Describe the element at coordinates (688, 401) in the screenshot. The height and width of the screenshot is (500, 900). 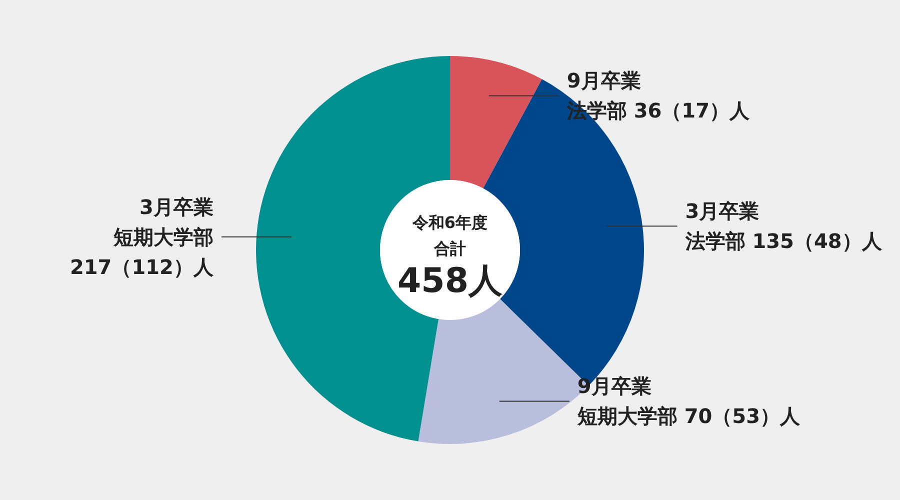
I see `slice-label: 9月卒業短期大学部 70（53）人` at that location.